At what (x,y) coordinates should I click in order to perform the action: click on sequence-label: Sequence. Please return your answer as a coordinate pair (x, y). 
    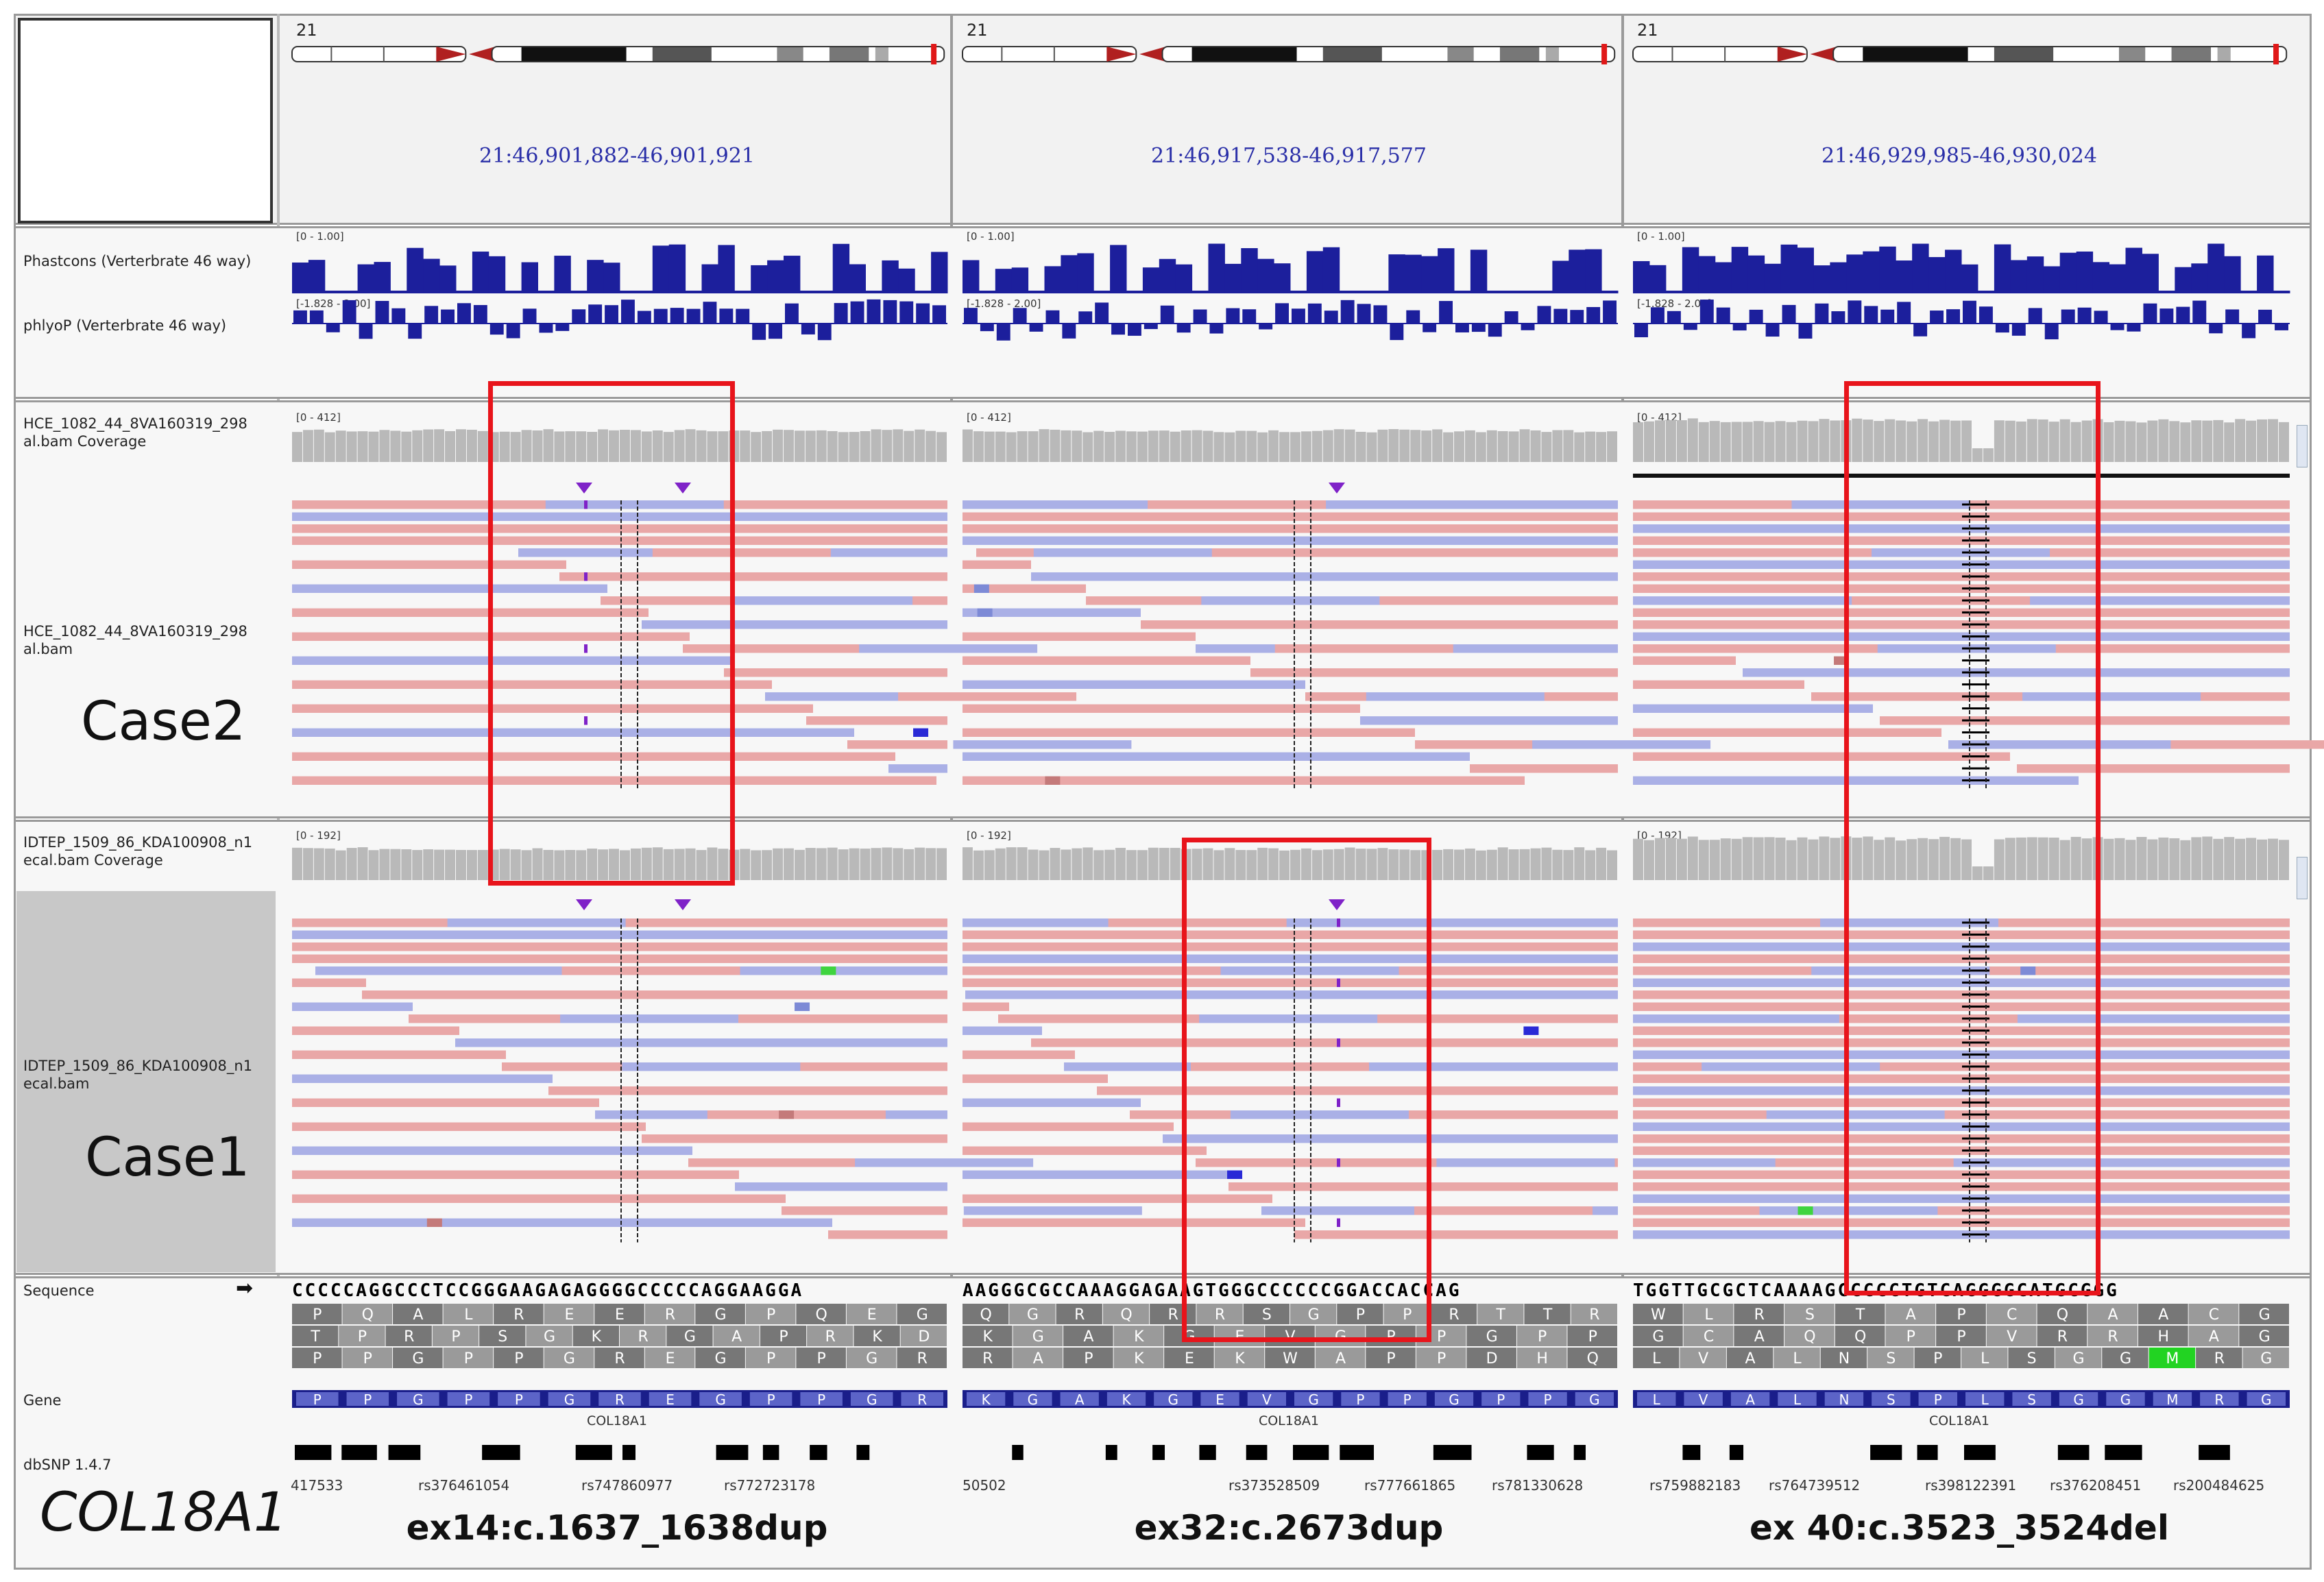
    Looking at the image, I should click on (59, 1290).